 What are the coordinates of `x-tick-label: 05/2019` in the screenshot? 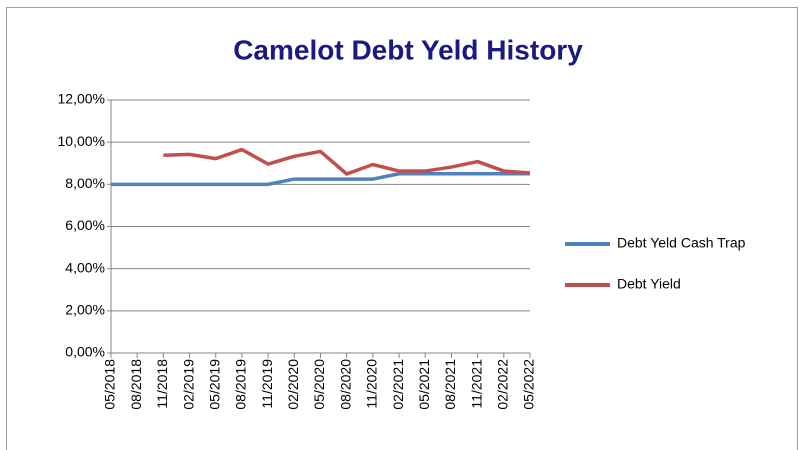 It's located at (214, 384).